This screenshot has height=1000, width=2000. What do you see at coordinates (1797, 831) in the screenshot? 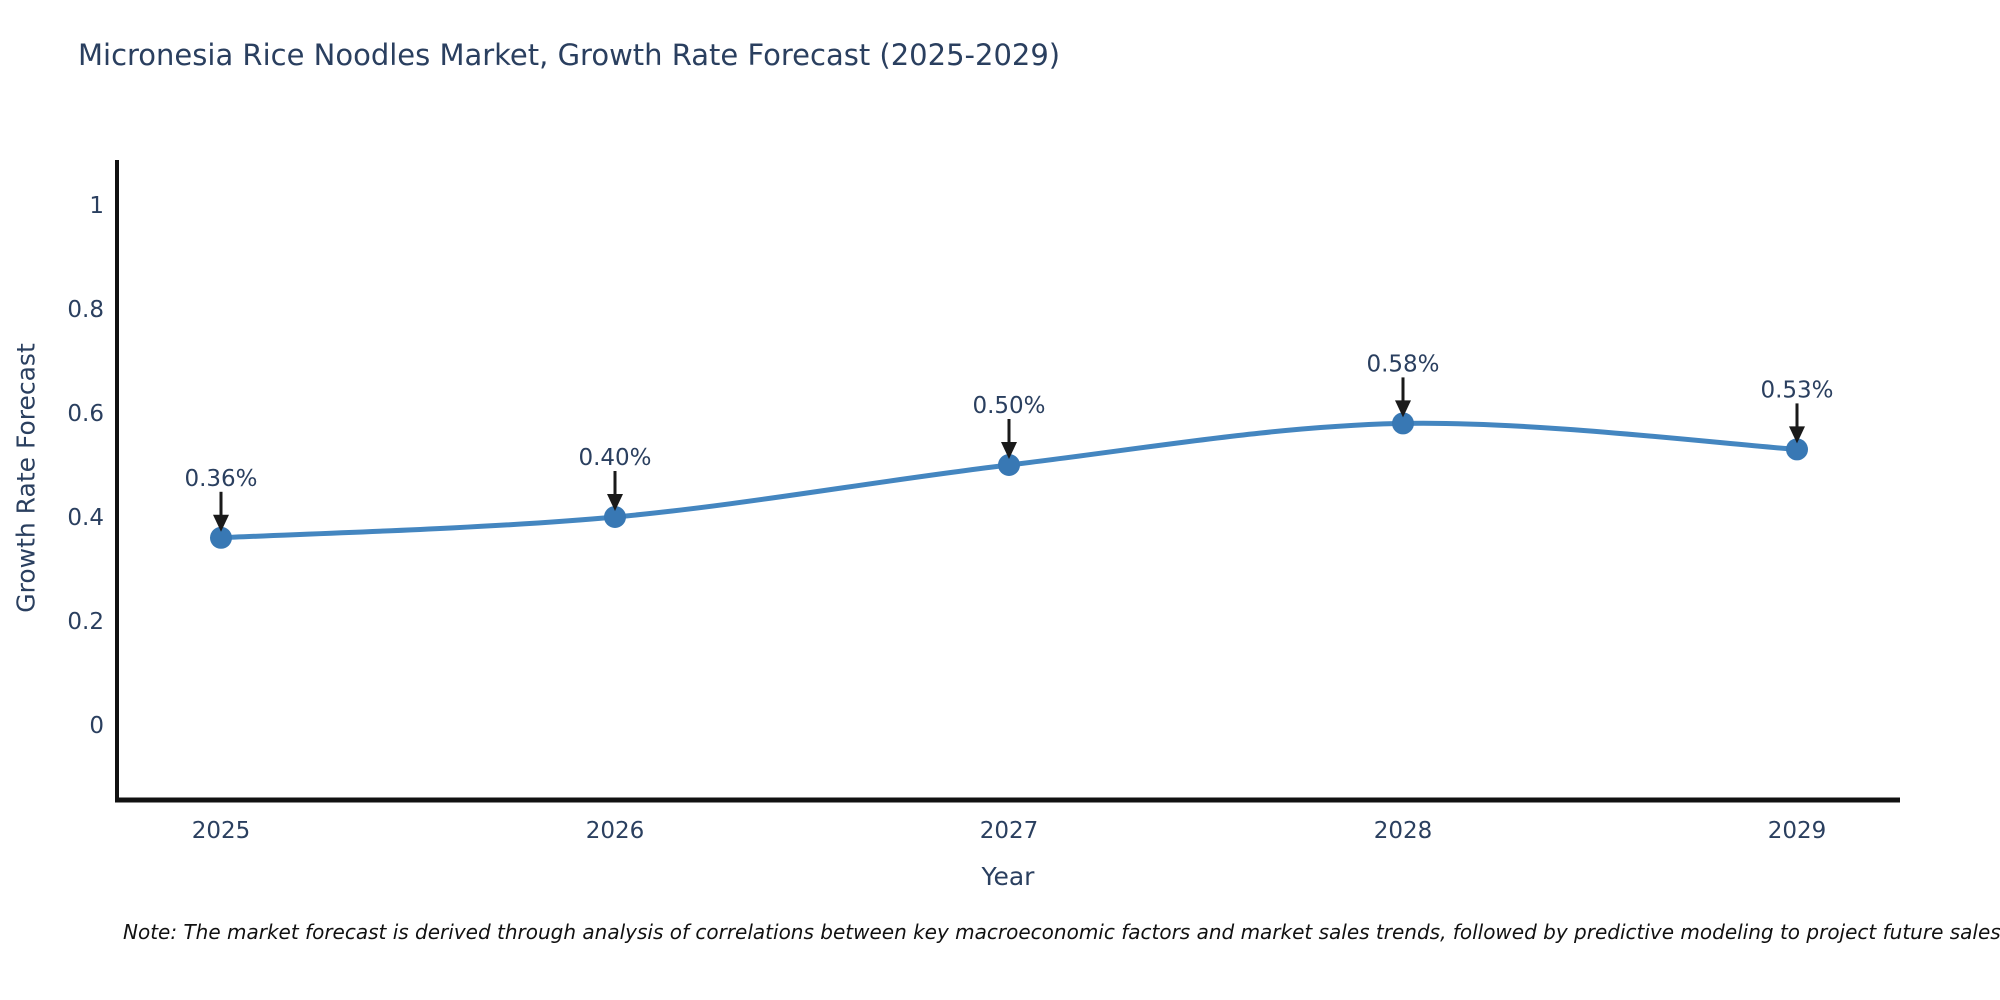
I see `x-tick-label-2029: 2029` at bounding box center [1797, 831].